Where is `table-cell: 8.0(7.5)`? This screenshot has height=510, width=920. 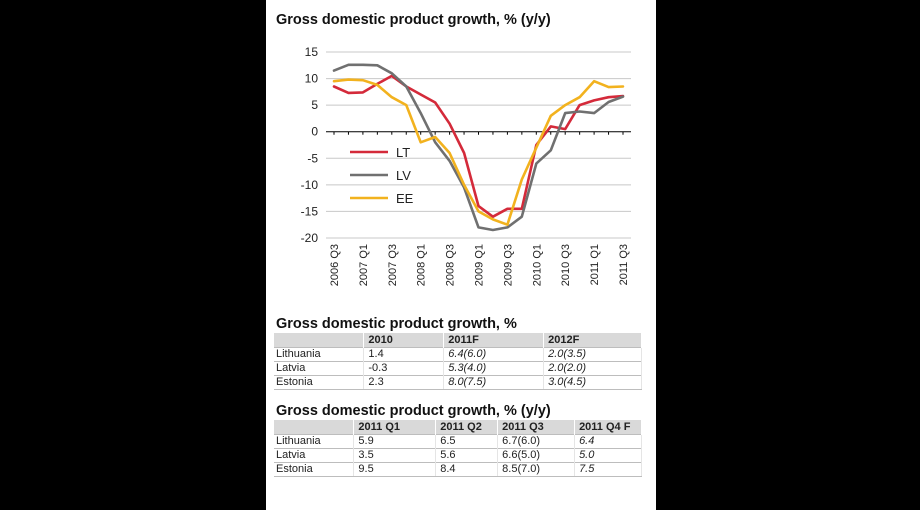
table-cell: 8.0(7.5) is located at coordinates (494, 382).